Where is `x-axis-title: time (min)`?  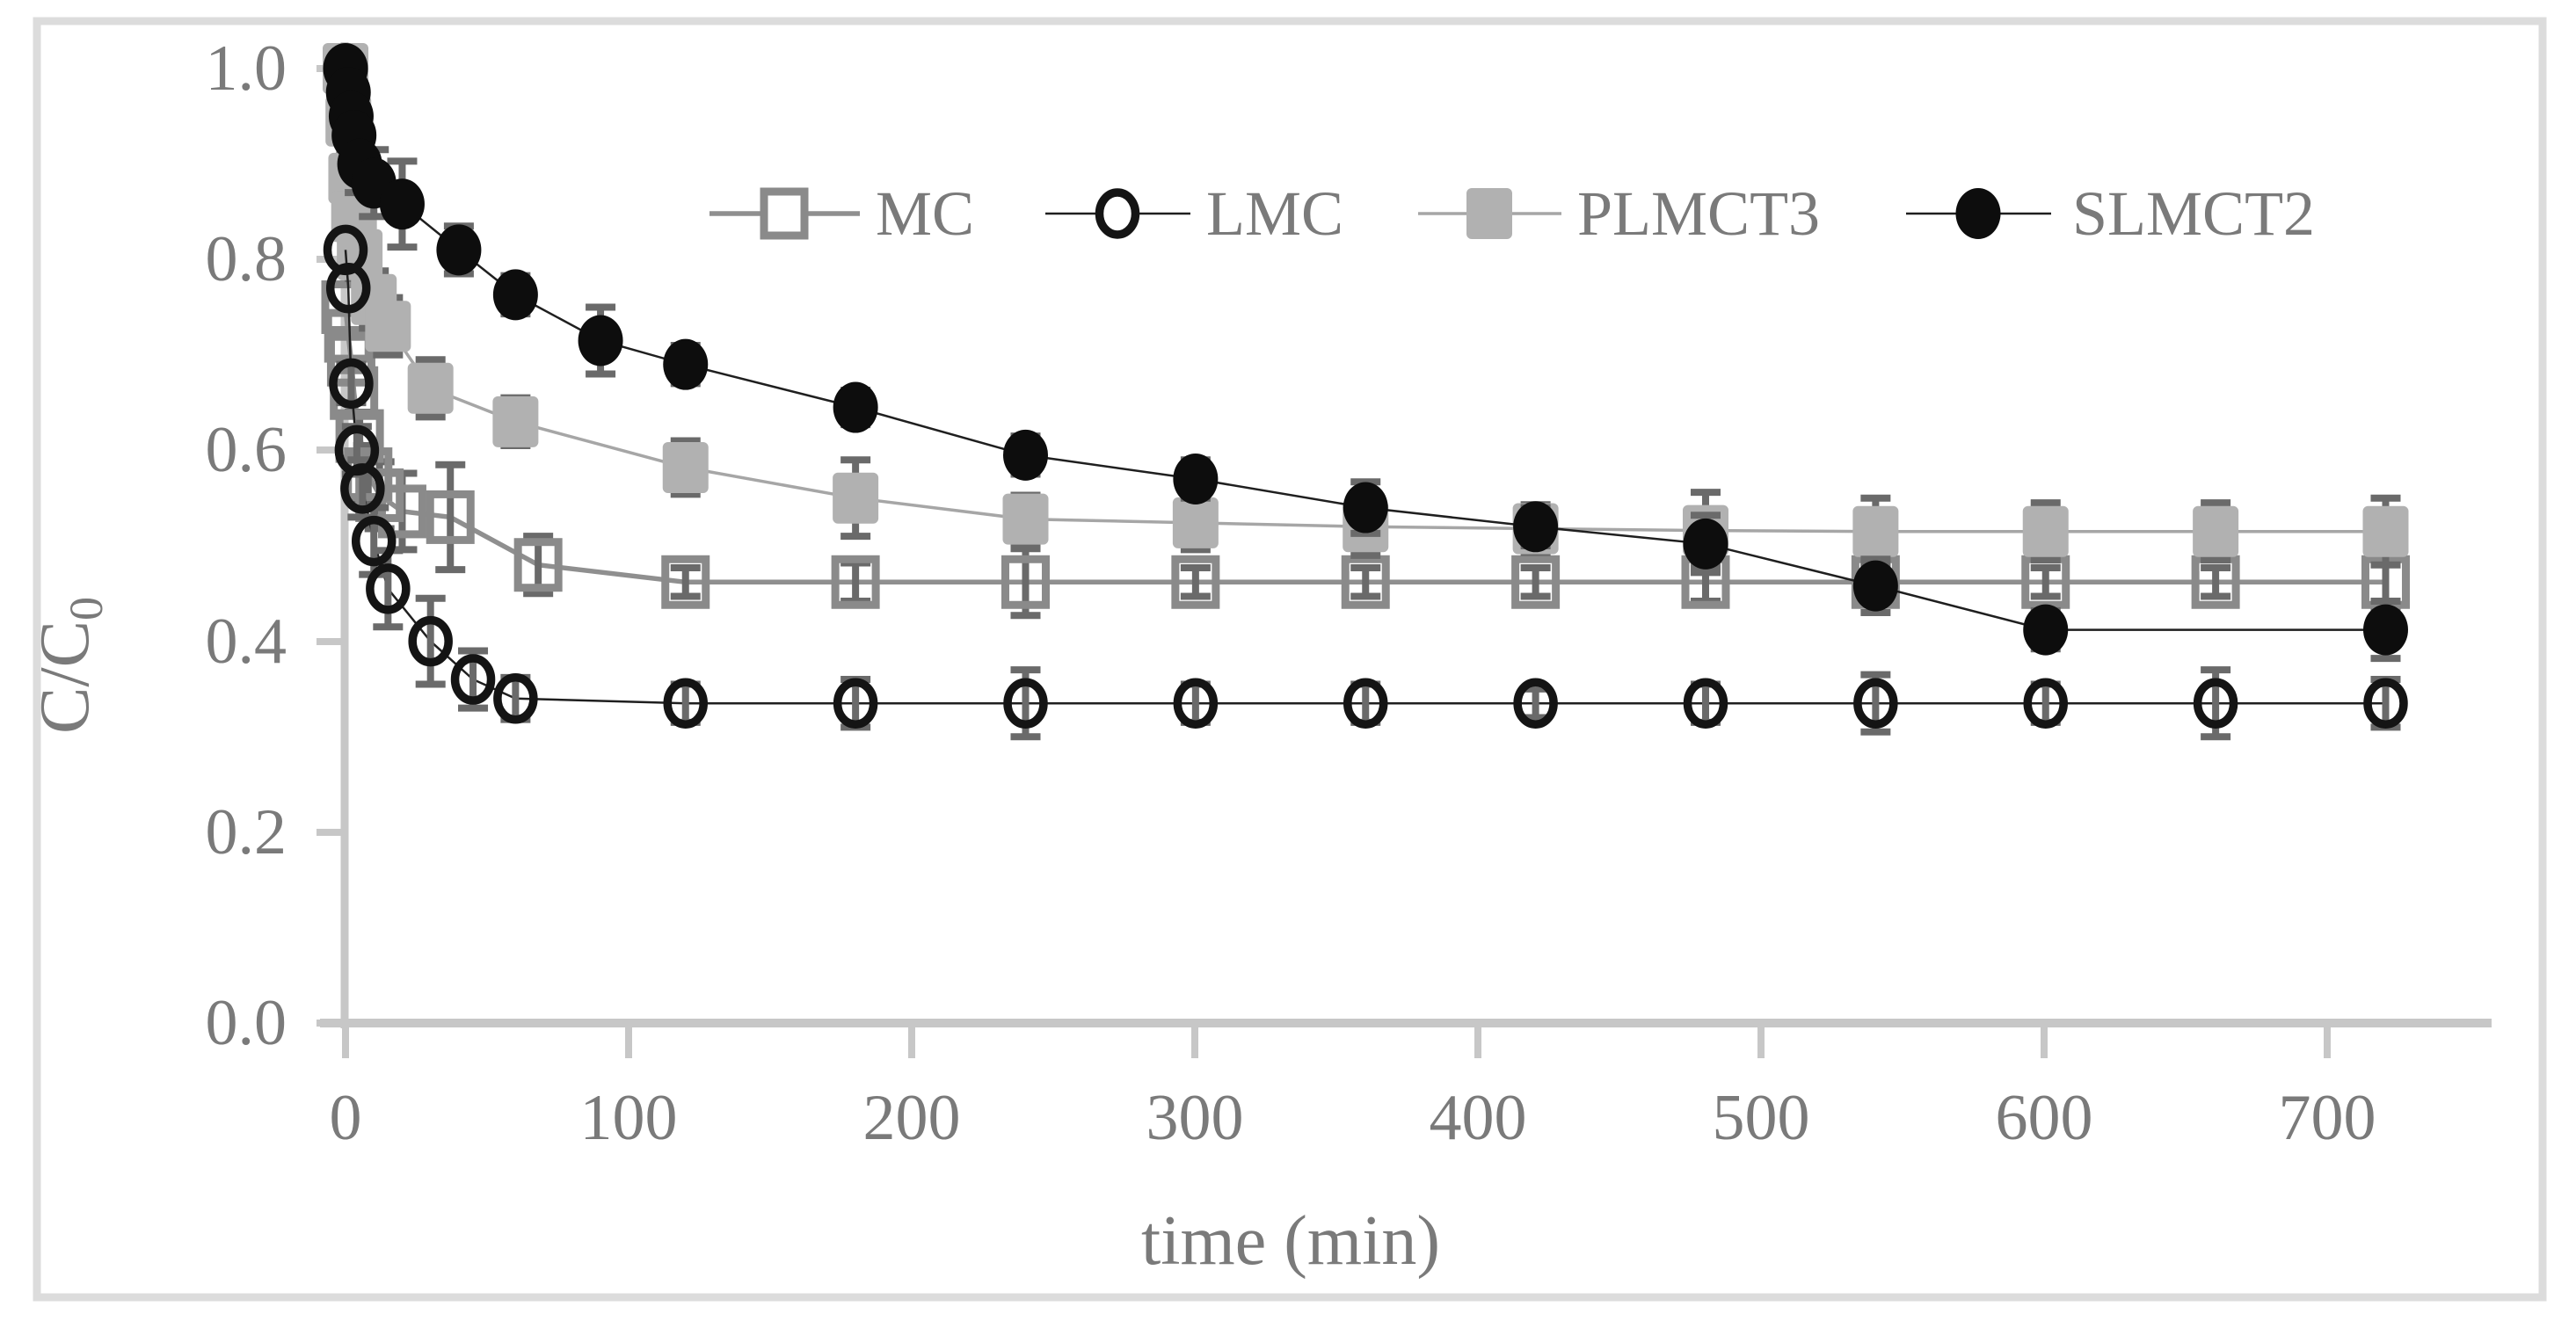 x-axis-title: time (min) is located at coordinates (1290, 1241).